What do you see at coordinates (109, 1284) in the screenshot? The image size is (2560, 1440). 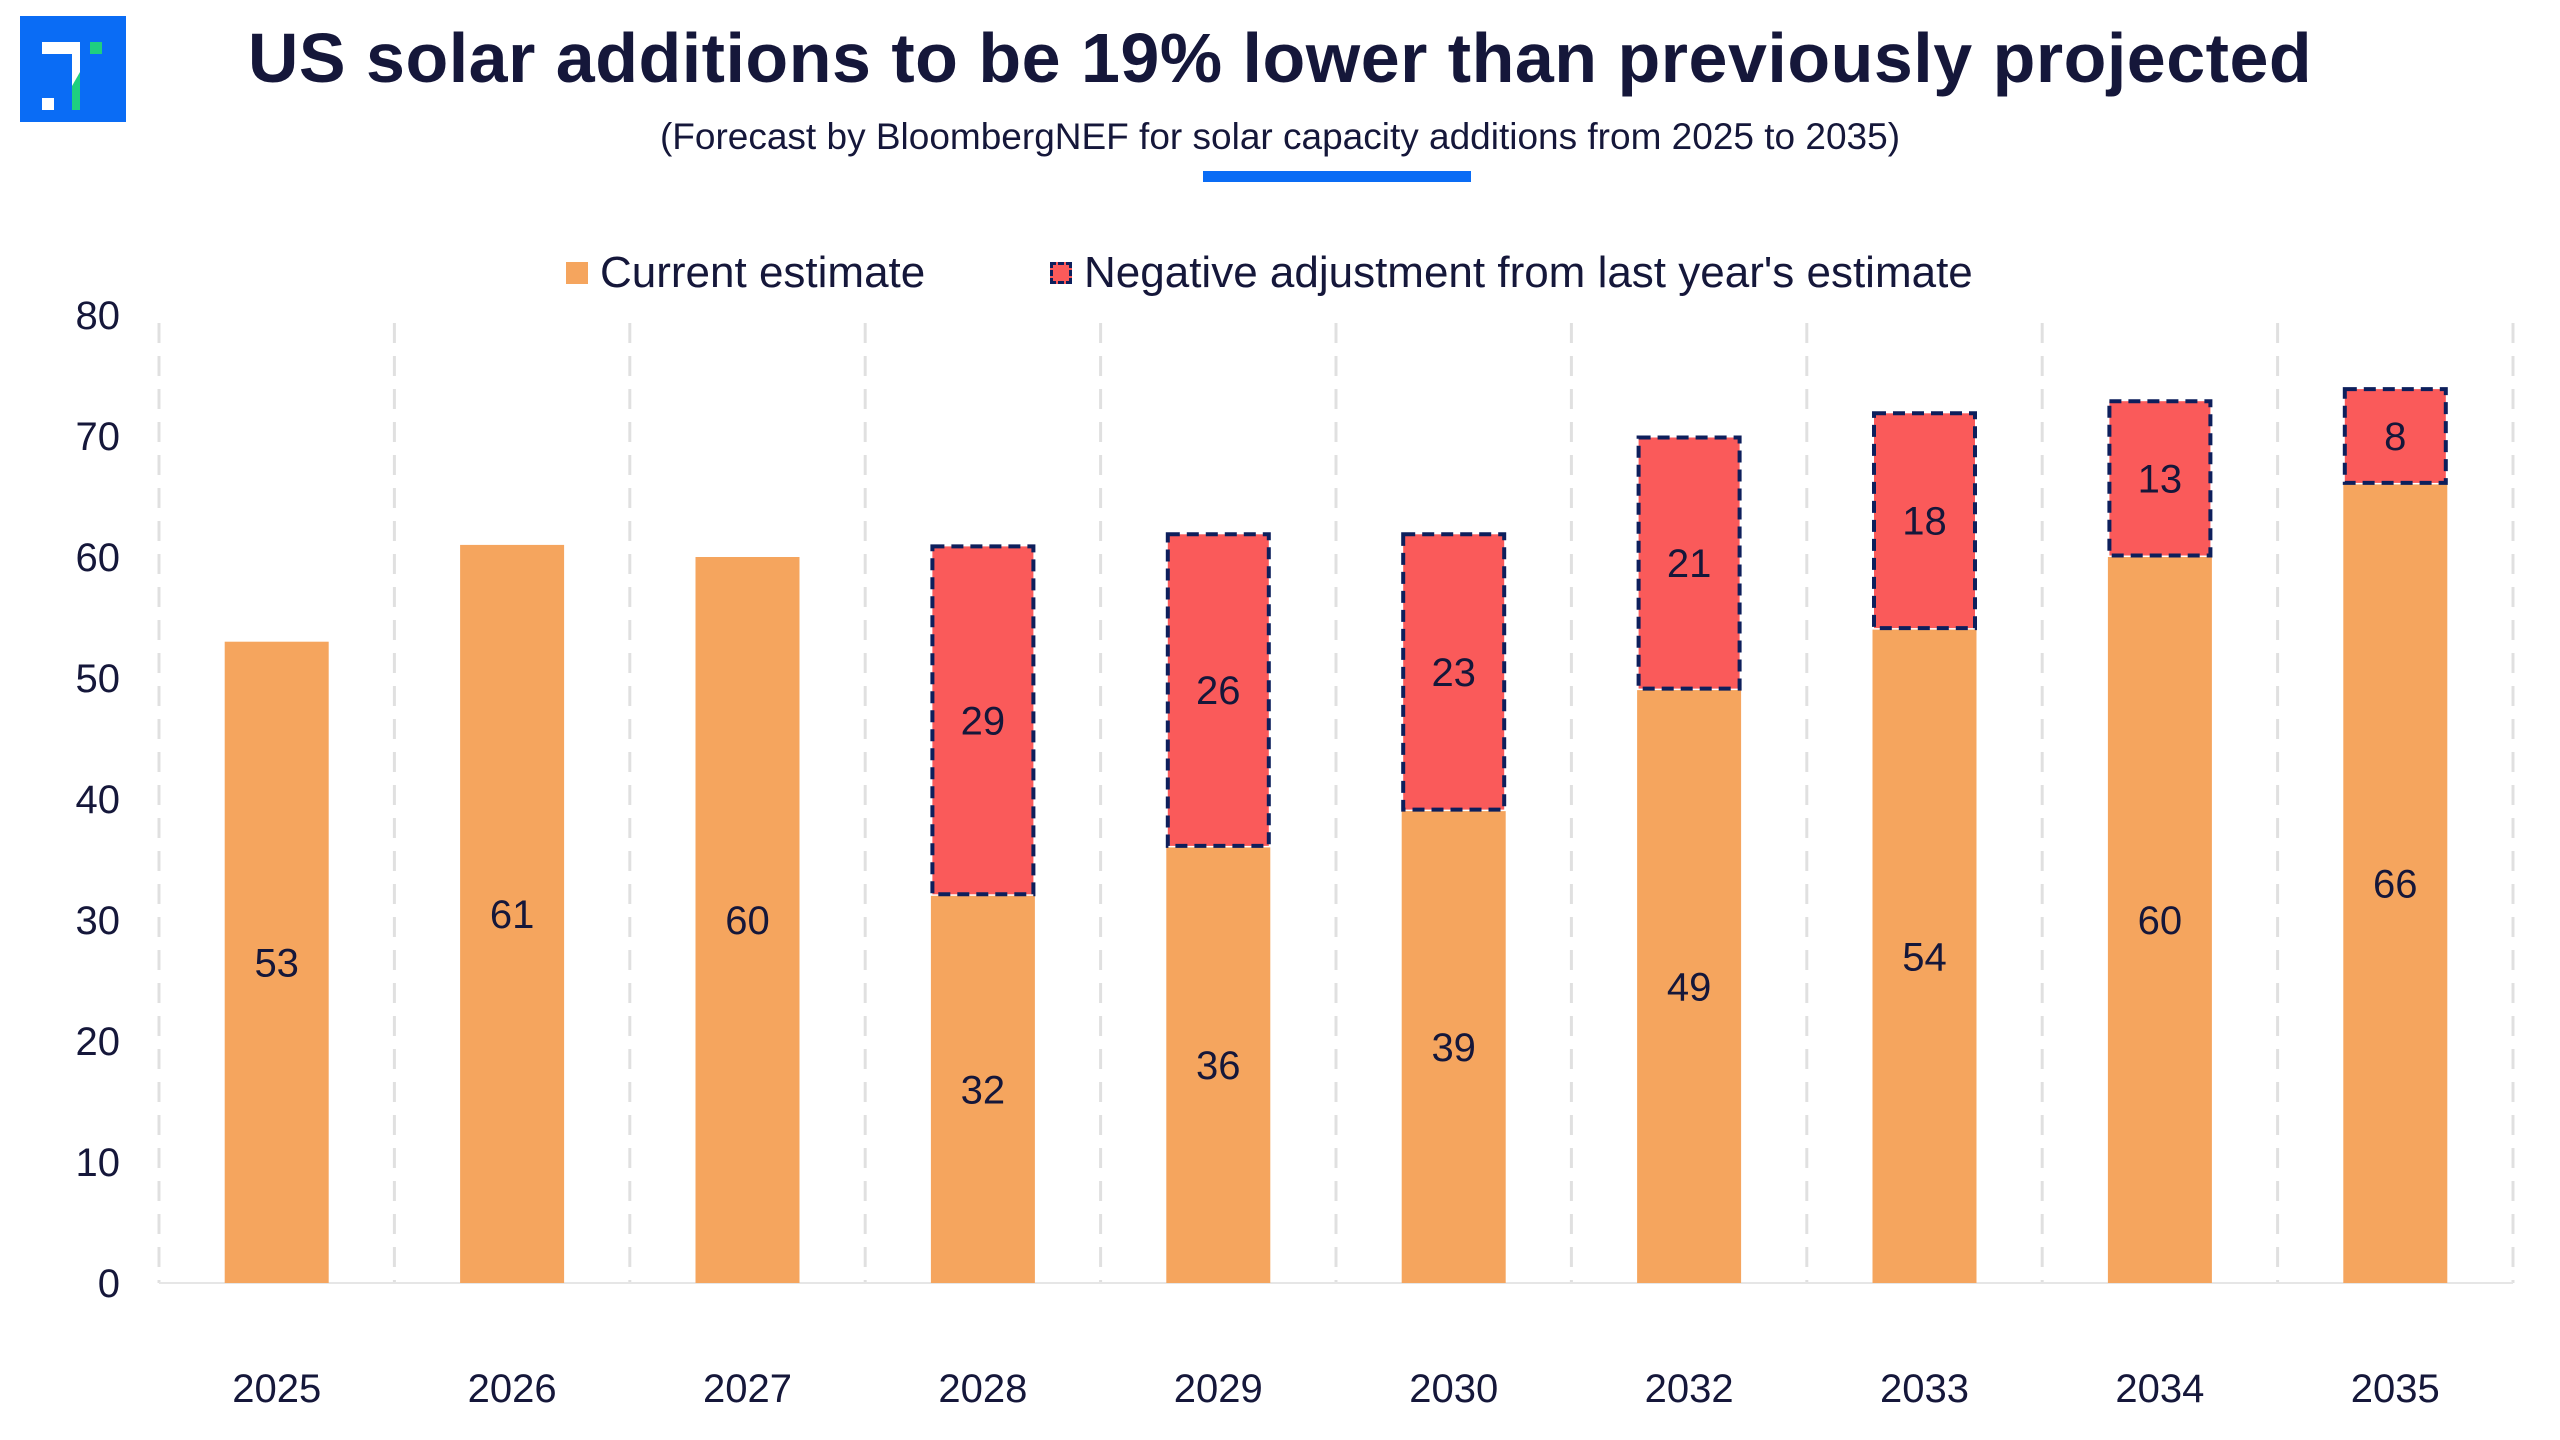 I see `y-tick-label: 0` at bounding box center [109, 1284].